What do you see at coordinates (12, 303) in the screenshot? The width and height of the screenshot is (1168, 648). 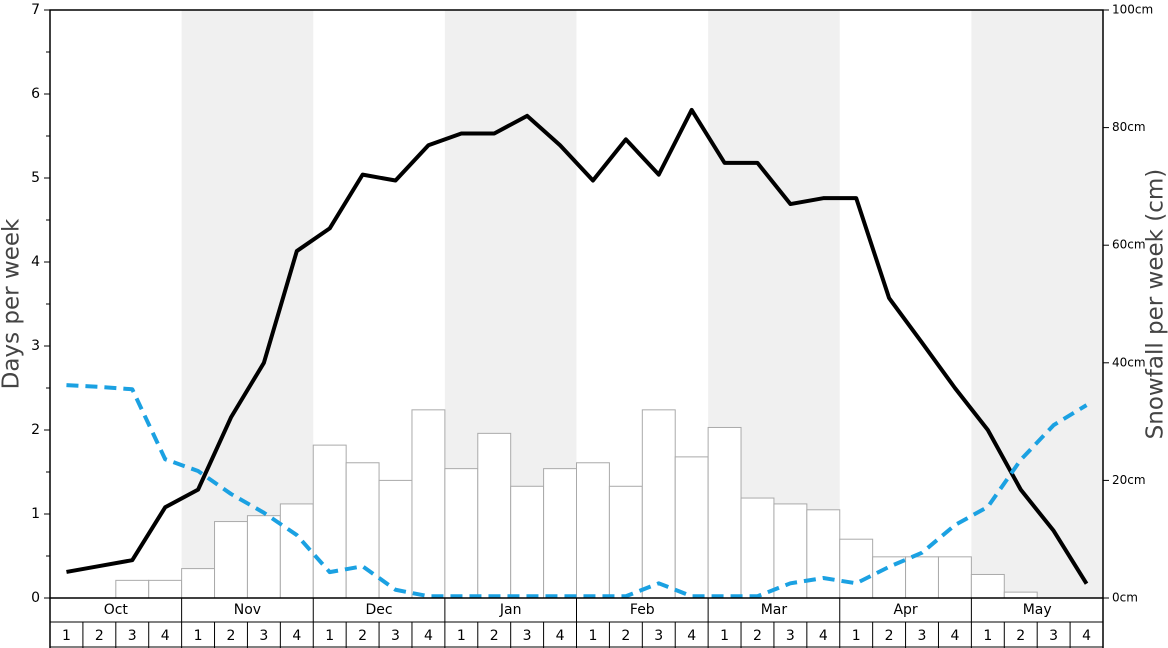 I see `y-axis-title: Days per week` at bounding box center [12, 303].